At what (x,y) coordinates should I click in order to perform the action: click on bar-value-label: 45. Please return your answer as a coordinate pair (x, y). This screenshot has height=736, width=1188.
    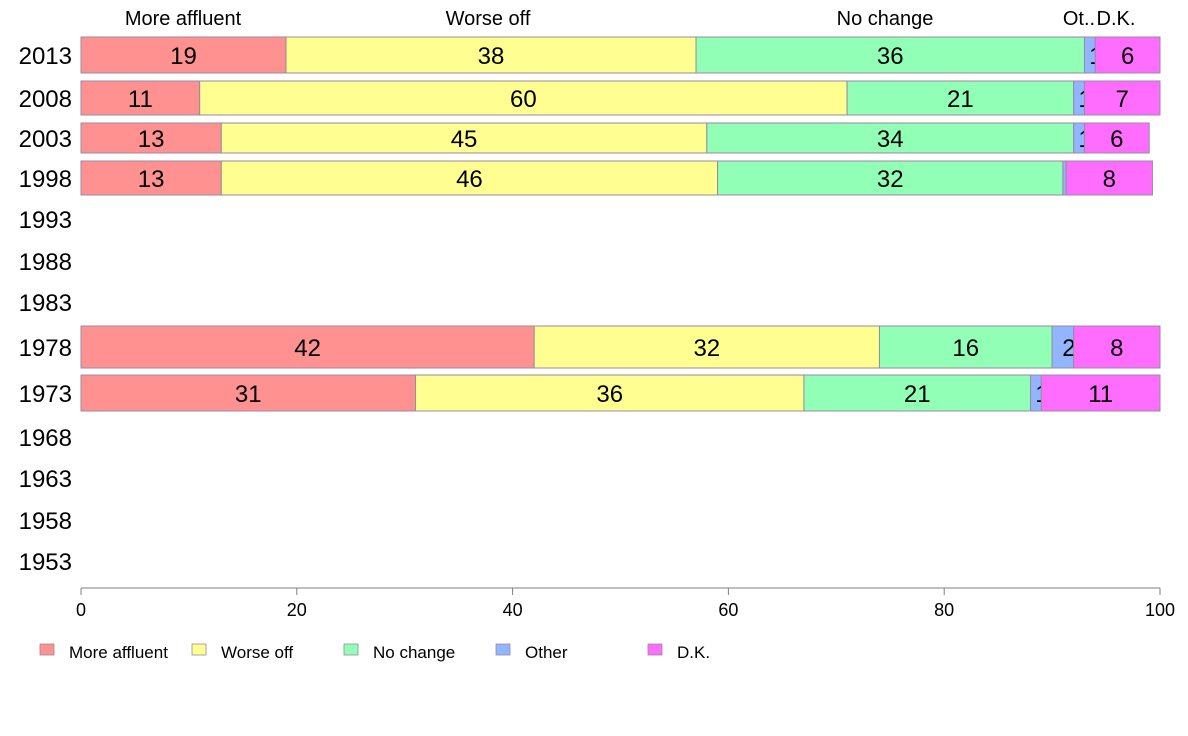
    Looking at the image, I should click on (464, 139).